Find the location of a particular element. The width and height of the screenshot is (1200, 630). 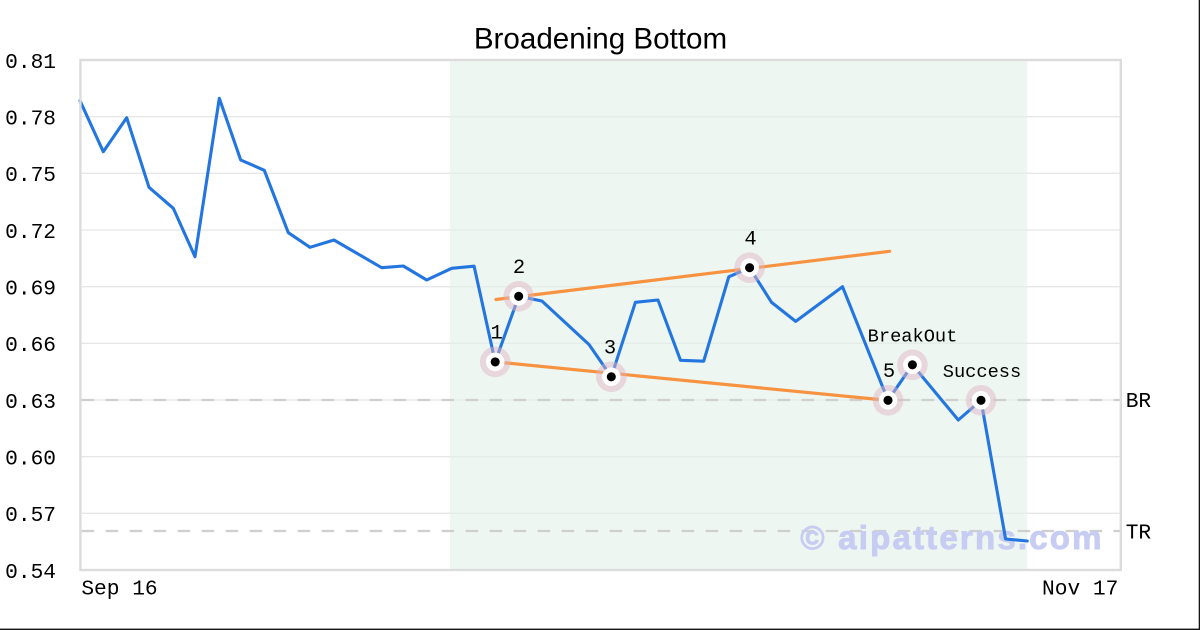

svg-text: 1 is located at coordinates (497, 333).